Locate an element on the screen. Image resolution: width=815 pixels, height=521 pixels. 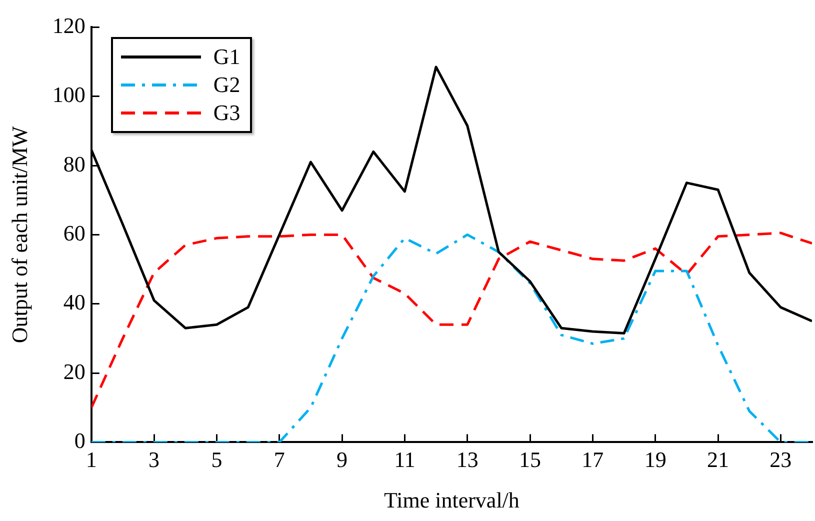
y-tick-label: 40 is located at coordinates (74, 302).